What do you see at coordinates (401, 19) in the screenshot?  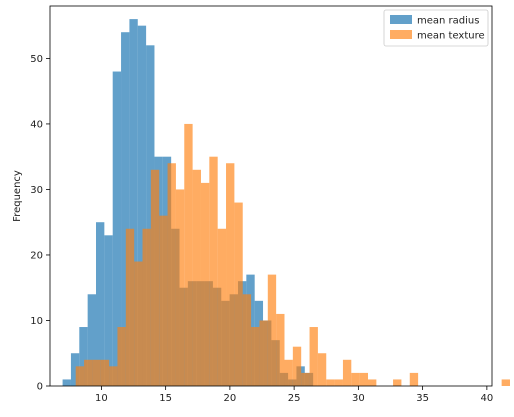 I see `legend-swatch-mean-radius` at bounding box center [401, 19].